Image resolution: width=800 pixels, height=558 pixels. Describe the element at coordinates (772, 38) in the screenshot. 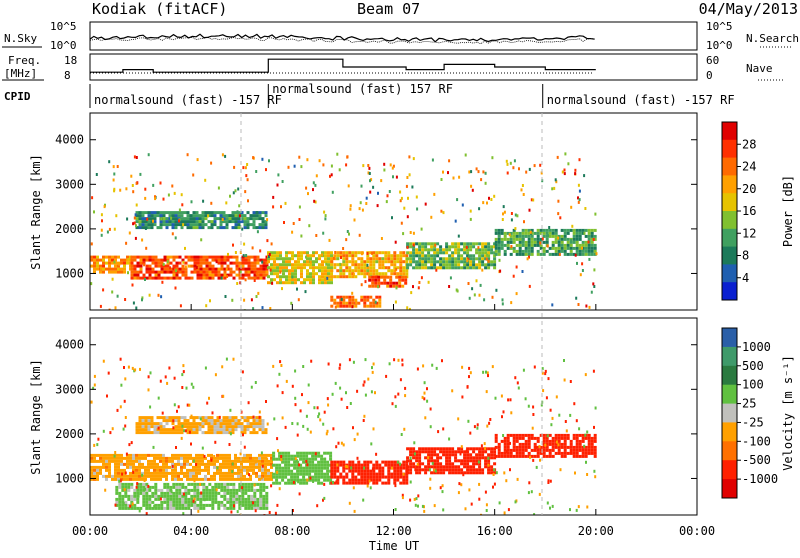

I see `nsearch-label: N.Search` at that location.